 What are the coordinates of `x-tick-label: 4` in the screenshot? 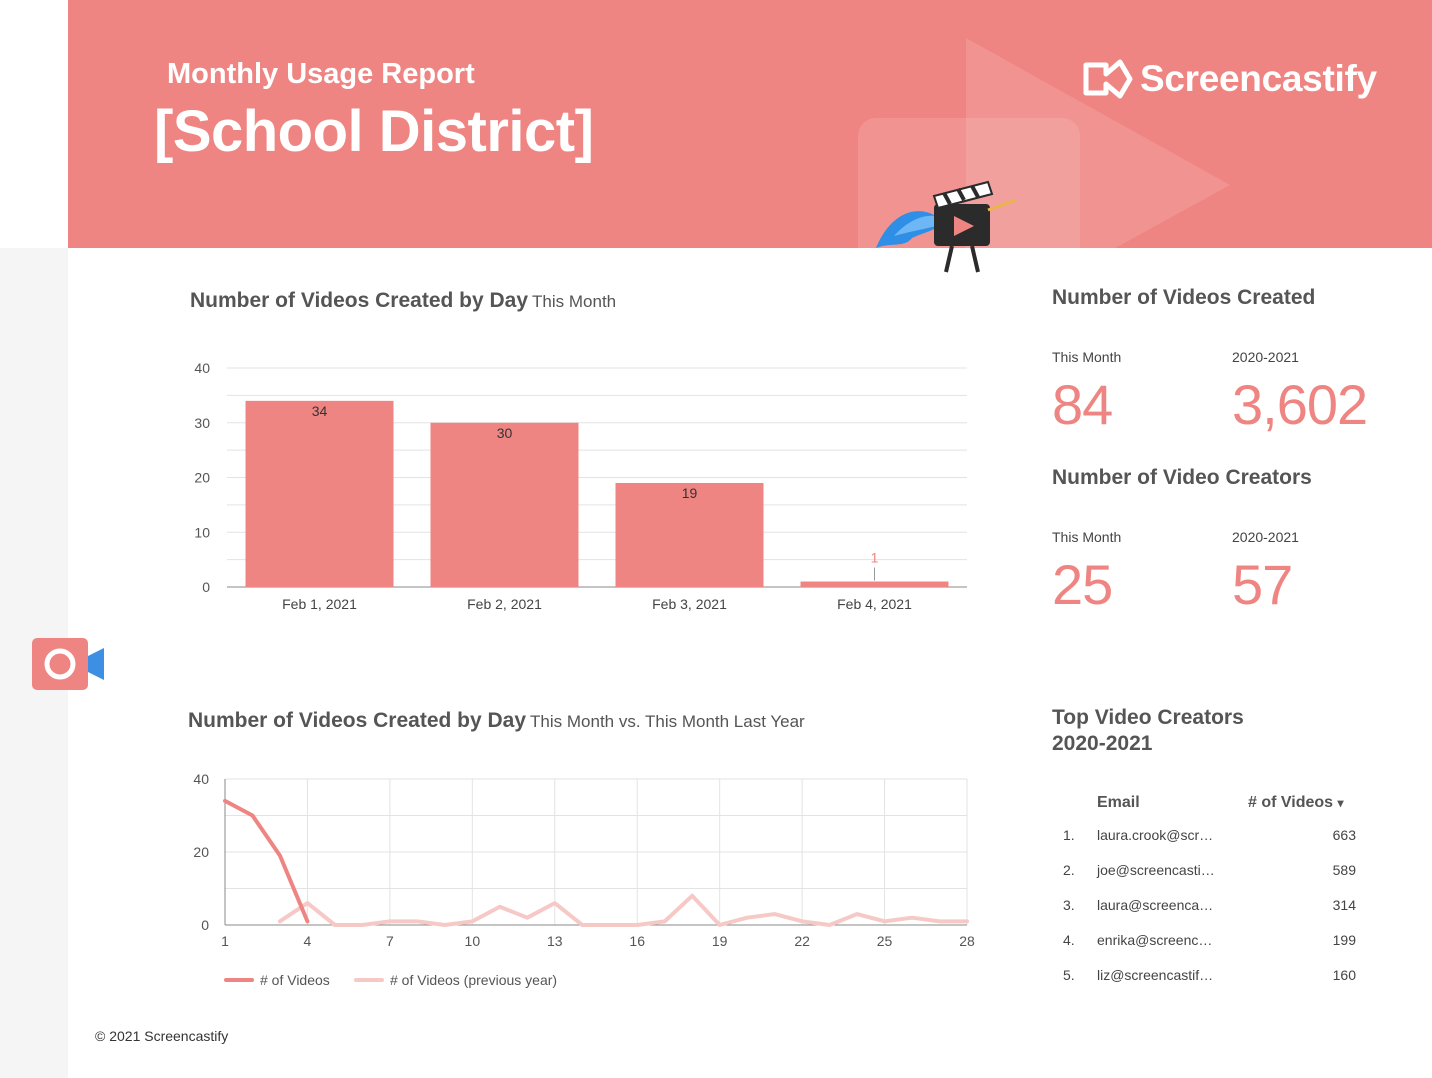 It's located at (308, 941).